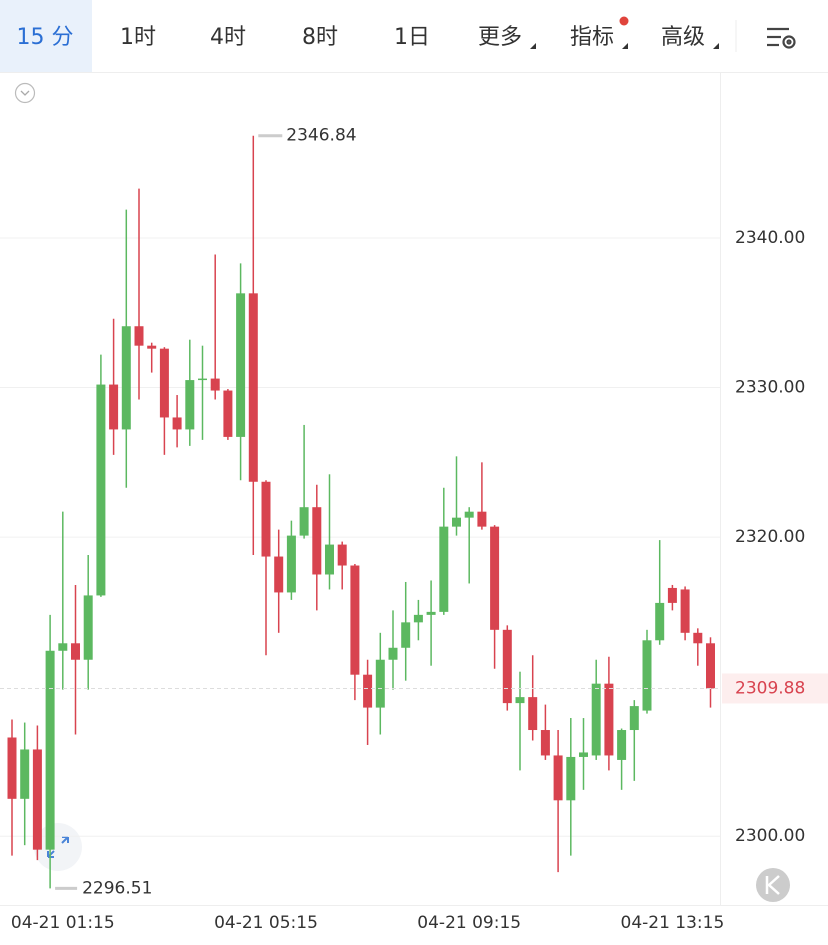  I want to click on max-label: 2346.84, so click(321, 136).